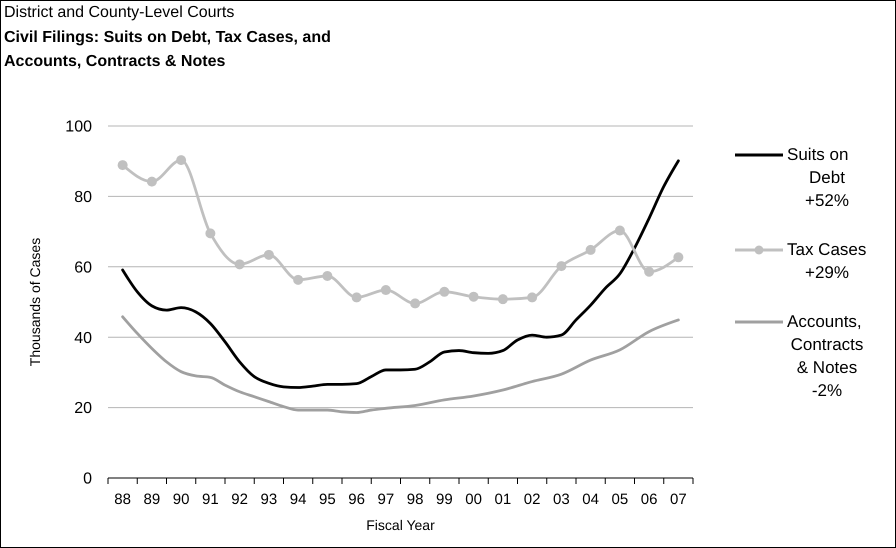 Image resolution: width=896 pixels, height=548 pixels. What do you see at coordinates (122, 499) in the screenshot?
I see `x-tick-label: 88` at bounding box center [122, 499].